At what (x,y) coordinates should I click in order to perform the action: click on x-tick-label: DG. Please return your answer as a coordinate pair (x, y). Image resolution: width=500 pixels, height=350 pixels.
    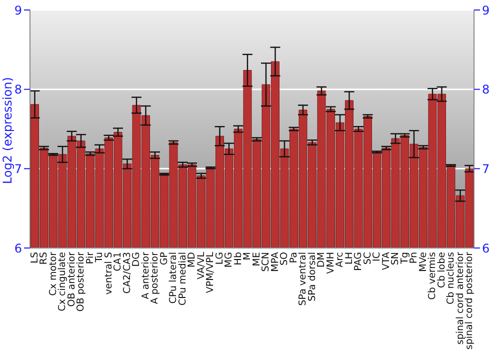
    Looking at the image, I should click on (136, 259).